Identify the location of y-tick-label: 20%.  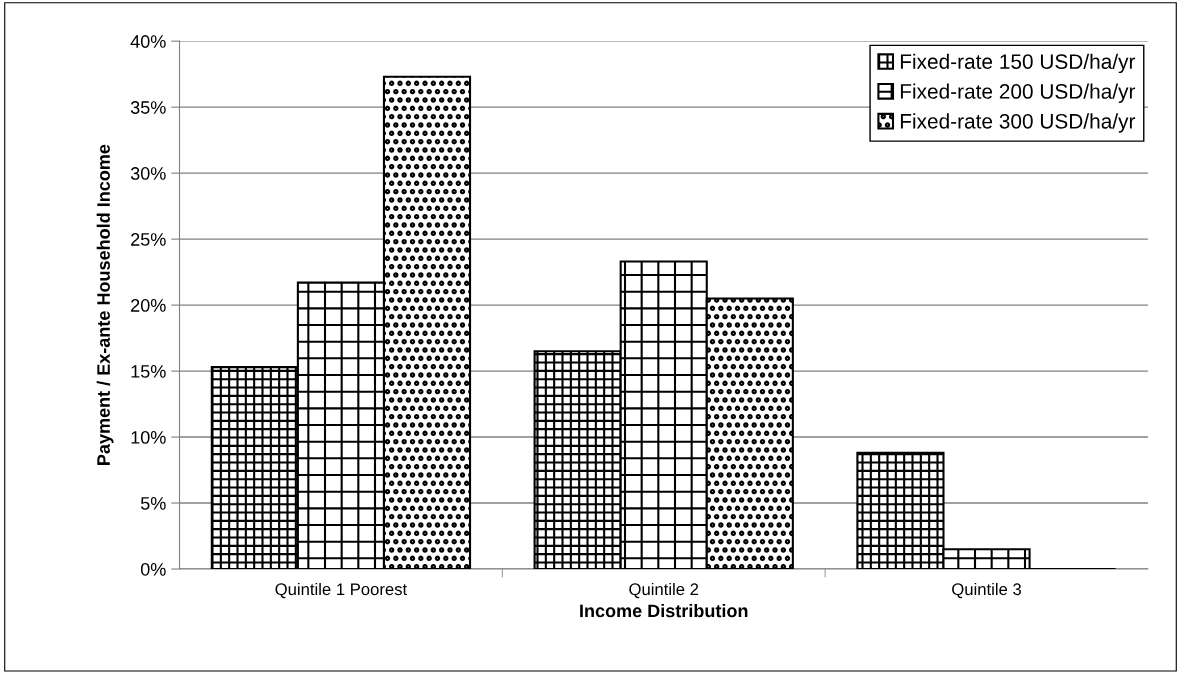
(148, 305).